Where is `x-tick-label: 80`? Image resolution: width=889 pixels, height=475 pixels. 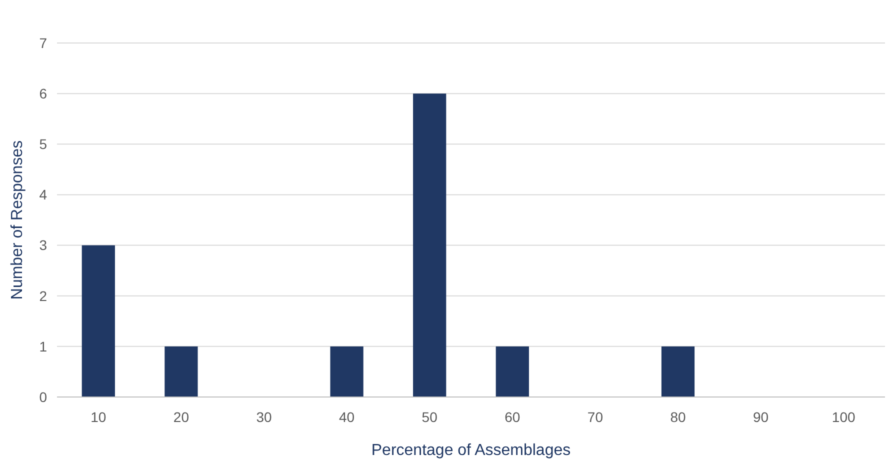
x-tick-label: 80 is located at coordinates (678, 417).